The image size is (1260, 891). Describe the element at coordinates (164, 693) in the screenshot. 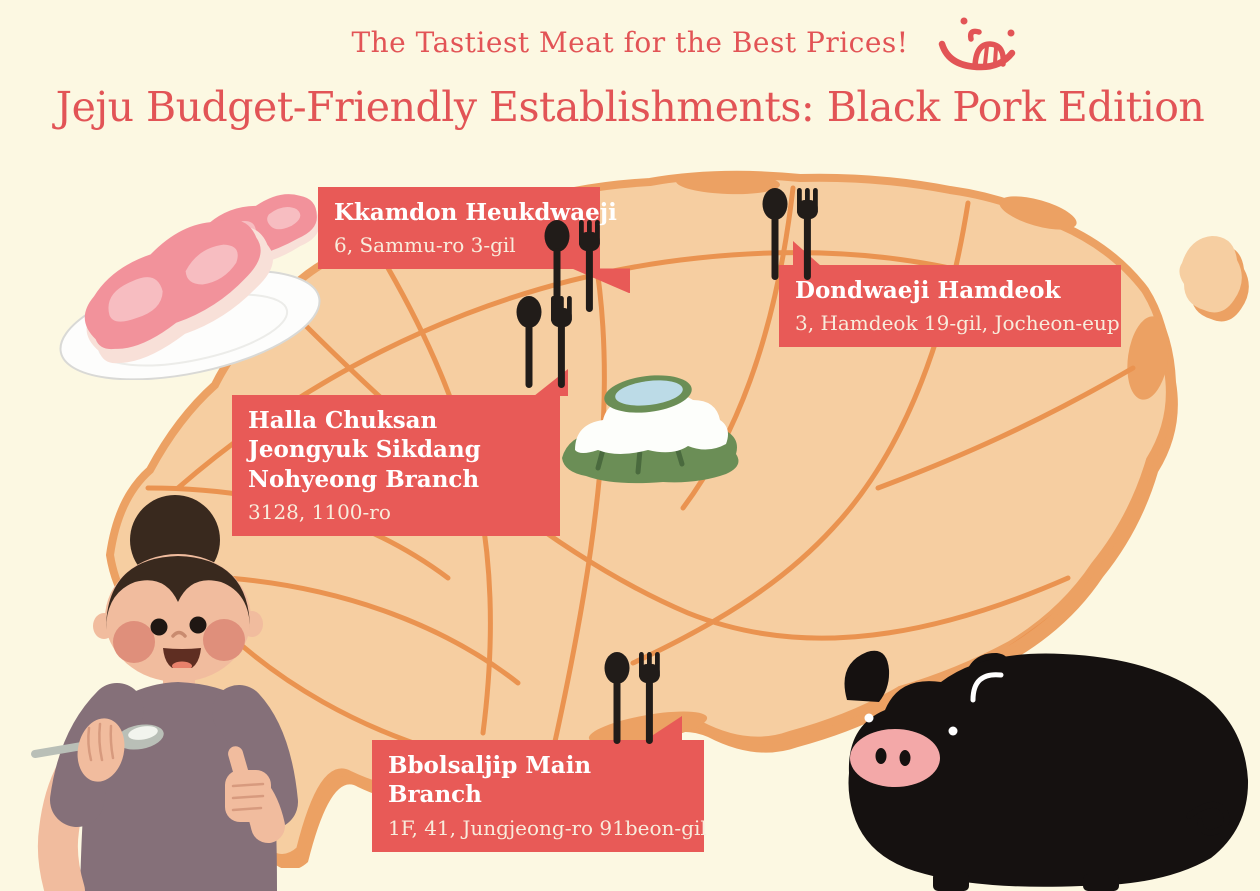

I see `woman-eating` at that location.